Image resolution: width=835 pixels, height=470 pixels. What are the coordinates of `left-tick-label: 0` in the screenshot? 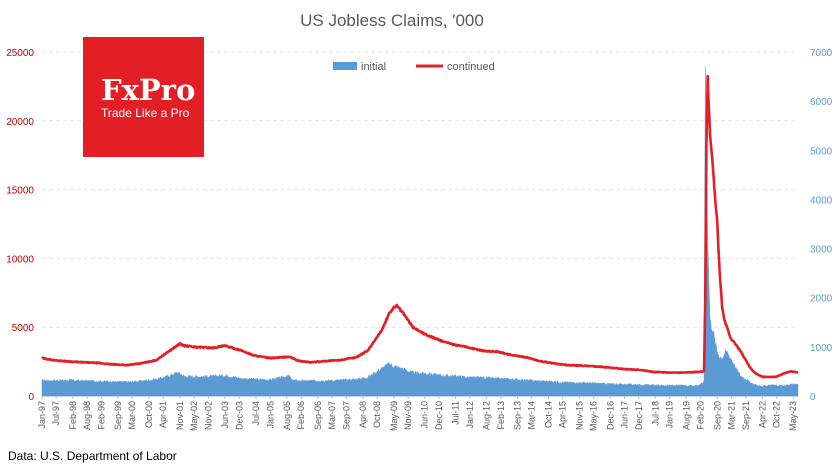 It's located at (31, 397).